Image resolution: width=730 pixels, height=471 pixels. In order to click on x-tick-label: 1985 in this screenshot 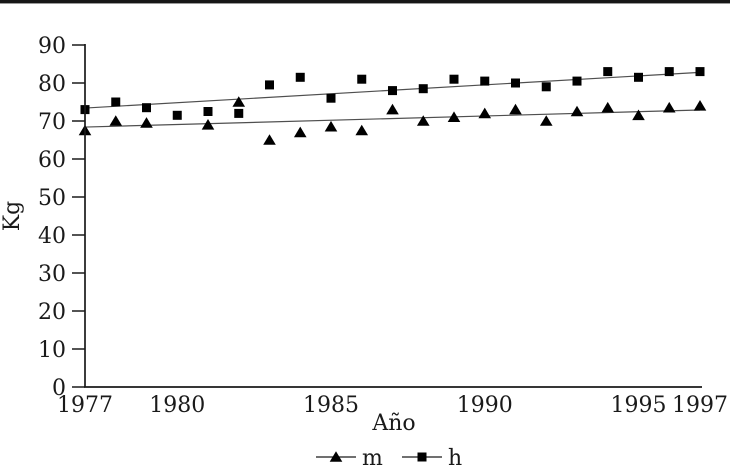, I will do `click(331, 405)`.